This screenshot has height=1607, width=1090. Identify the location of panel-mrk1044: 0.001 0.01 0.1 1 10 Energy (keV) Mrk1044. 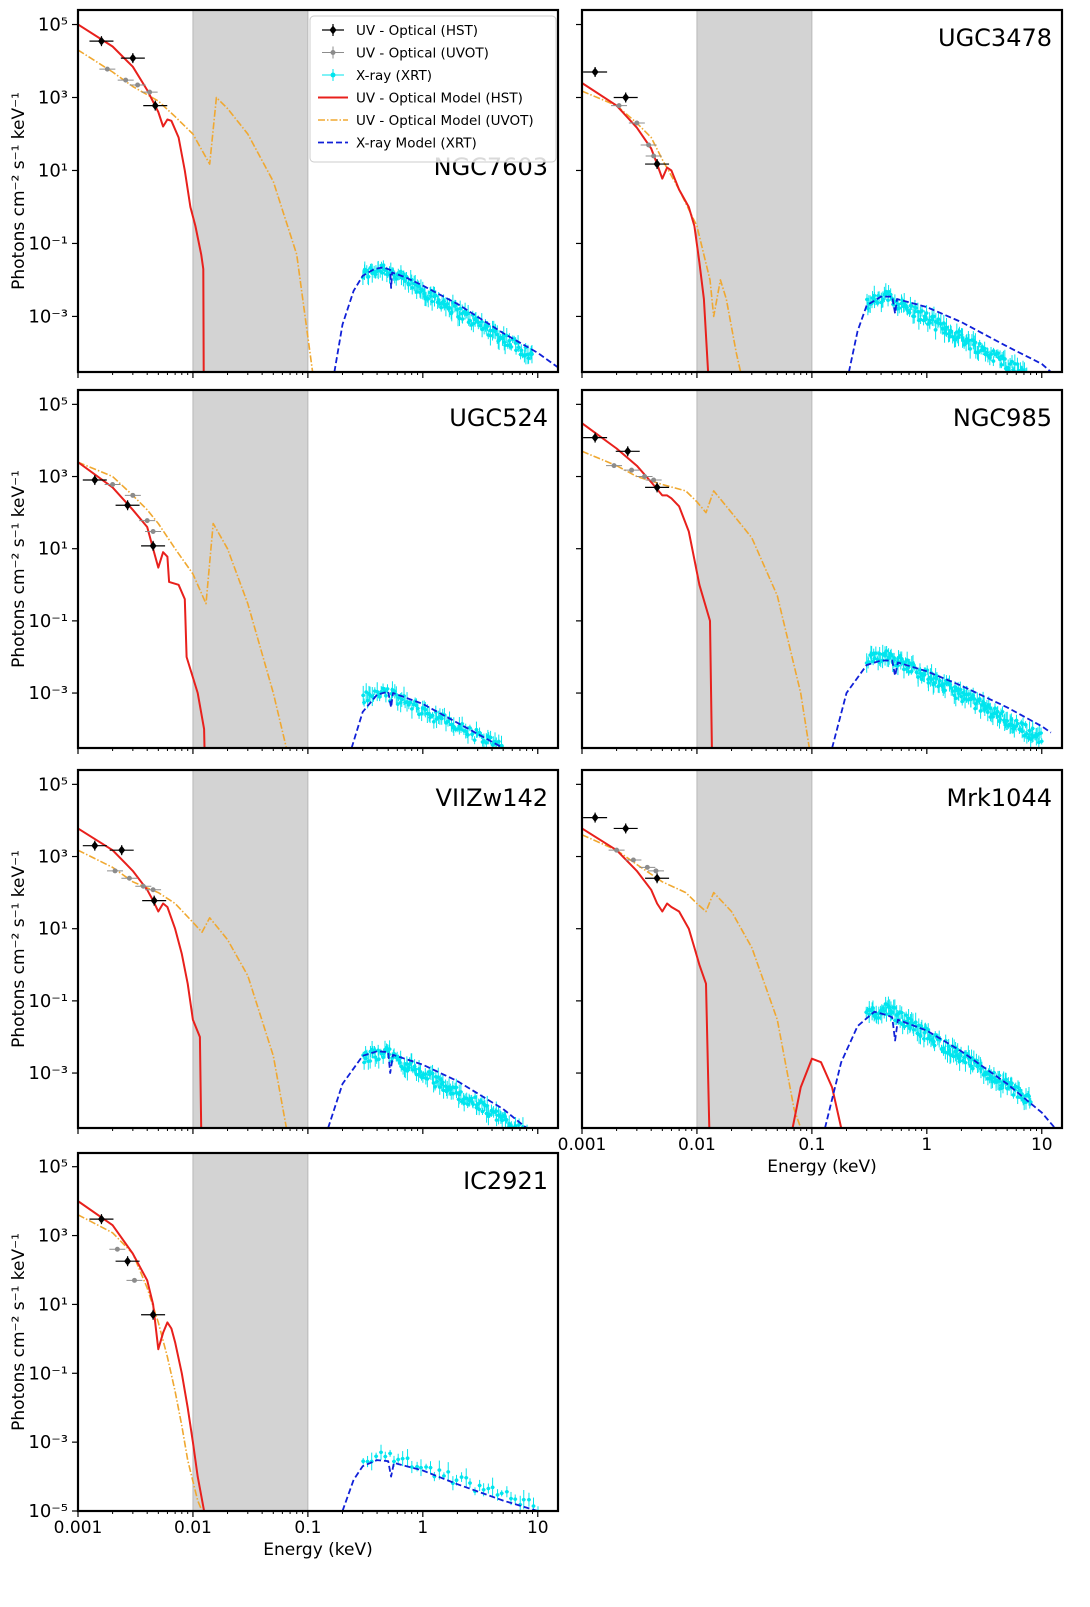
(811, 972).